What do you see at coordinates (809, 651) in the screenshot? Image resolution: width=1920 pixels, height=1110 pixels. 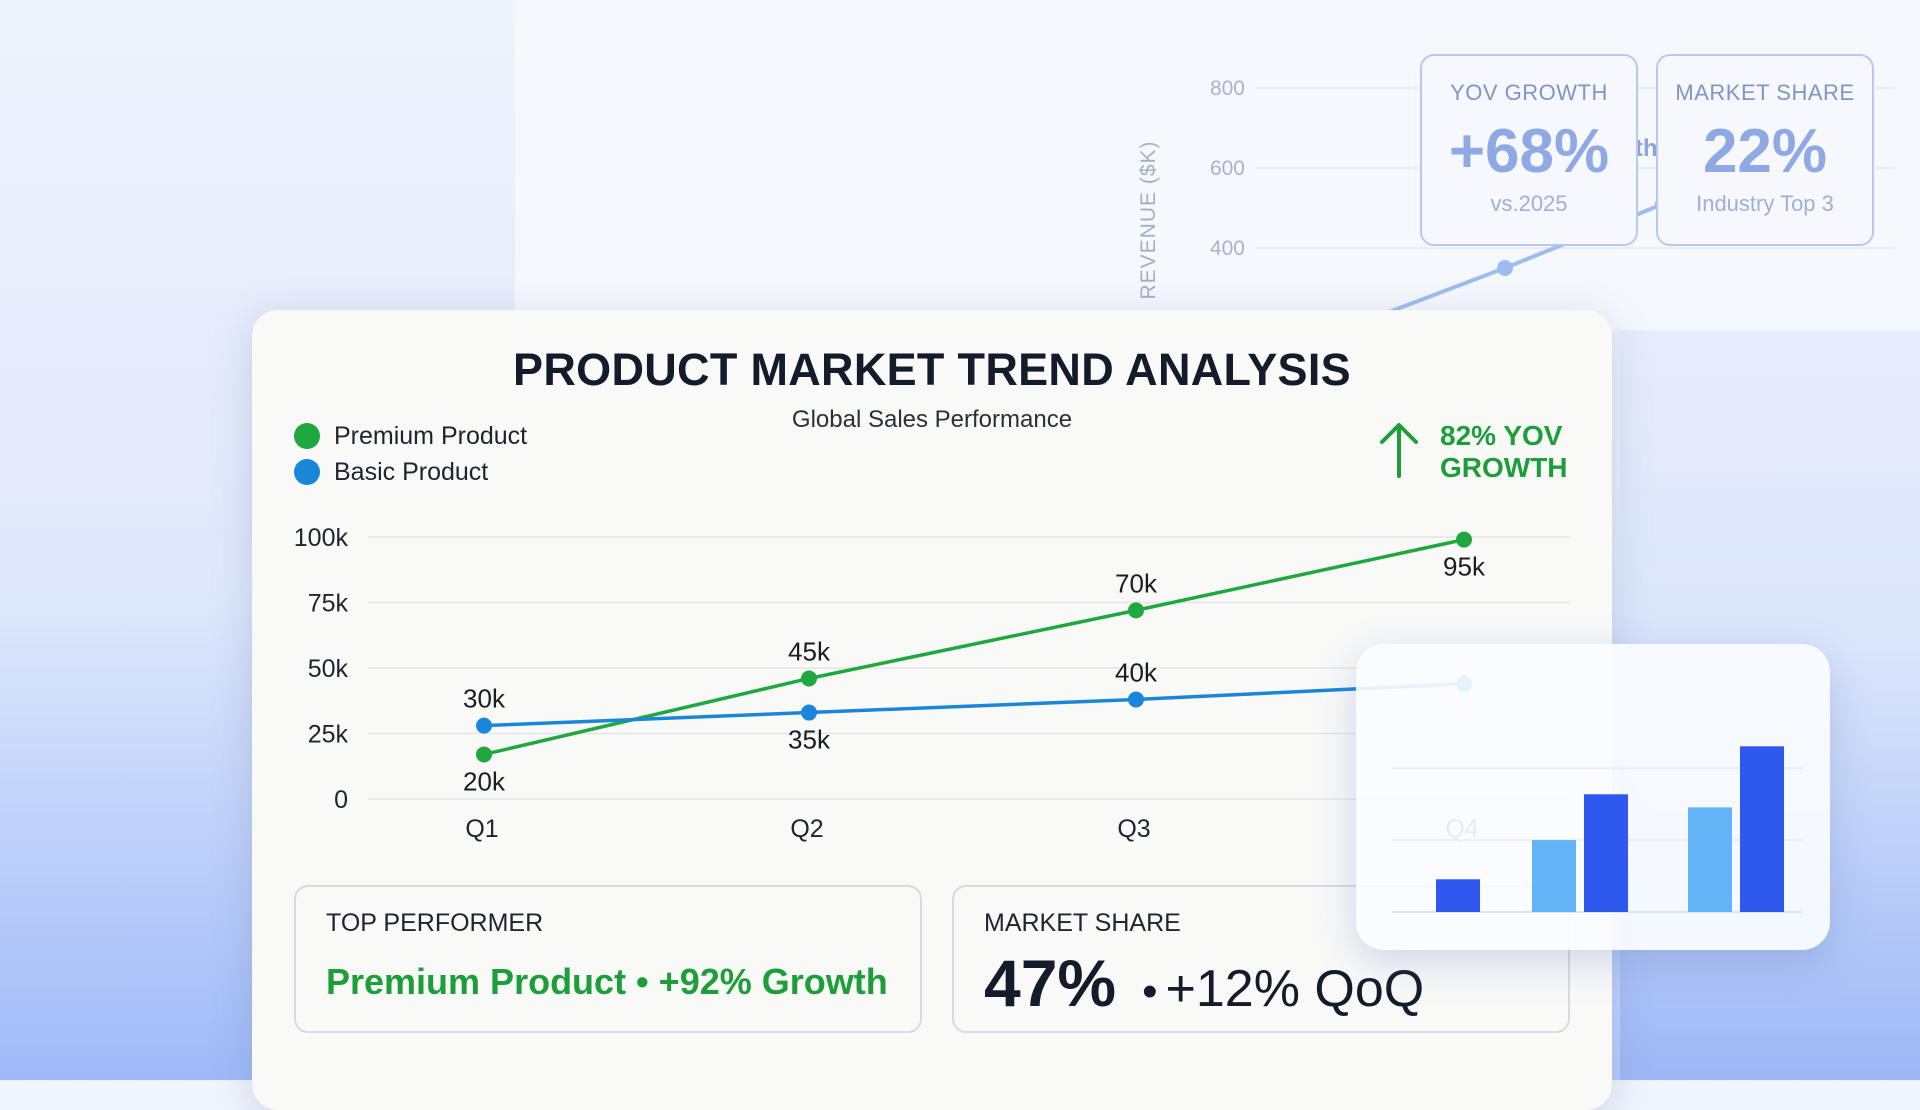 I see `data-label: 45k` at bounding box center [809, 651].